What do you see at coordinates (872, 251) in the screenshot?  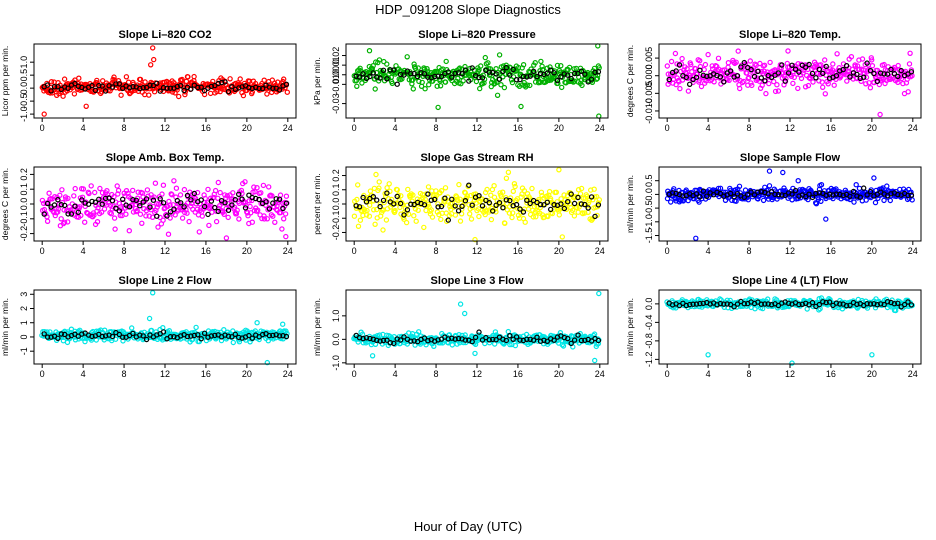 I see `x-tick-label: 20` at bounding box center [872, 251].